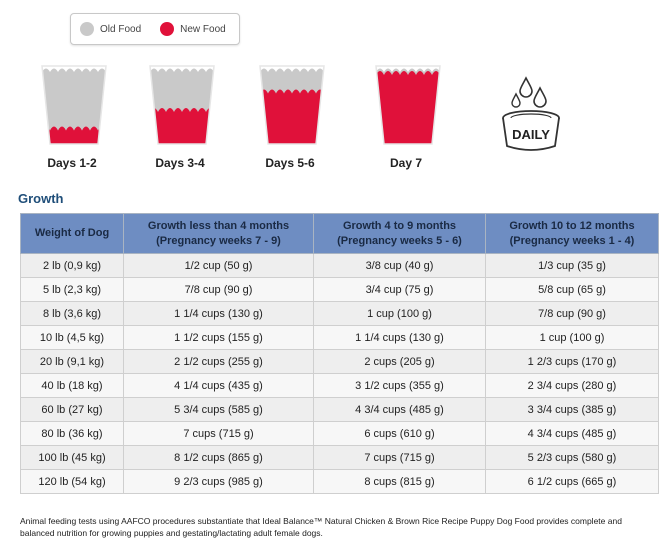 Image resolution: width=665 pixels, height=542 pixels. Describe the element at coordinates (399, 225) in the screenshot. I see `header-line1: Growth 4 to 9 months` at that location.